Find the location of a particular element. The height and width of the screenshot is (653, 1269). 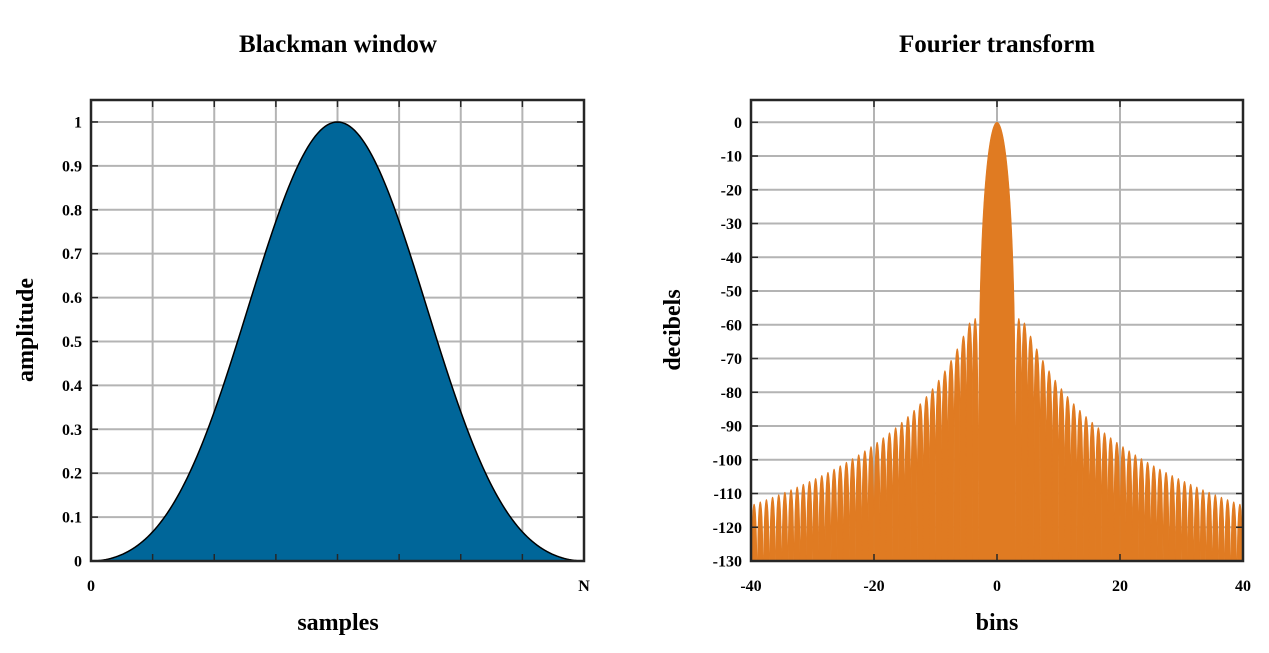

x-tick-labels: -40 -20 0 20 40 is located at coordinates (995, 586).